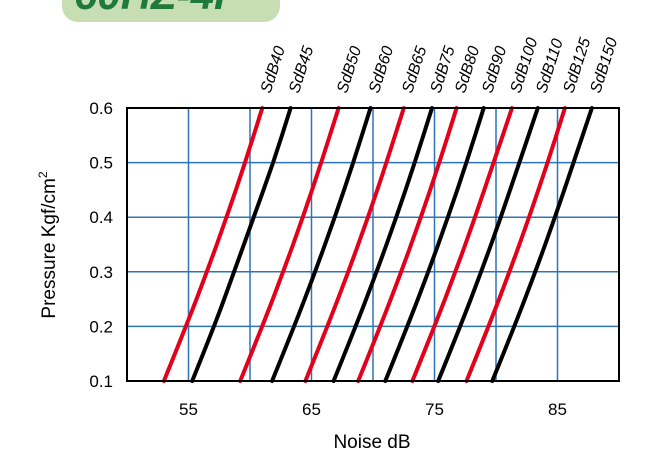 This screenshot has height=456, width=648. I want to click on x-tick-label: 55, so click(188, 409).